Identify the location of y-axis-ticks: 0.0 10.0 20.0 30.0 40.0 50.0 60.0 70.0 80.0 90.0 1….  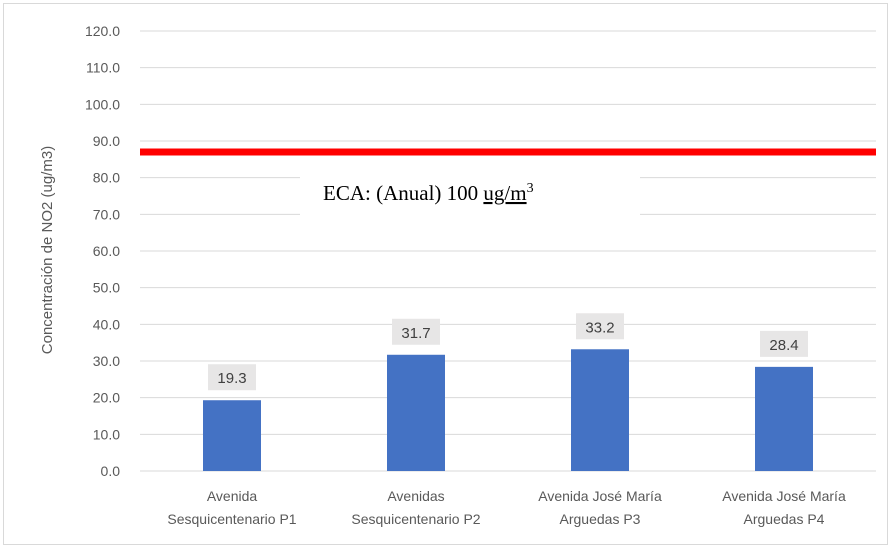
(102, 251).